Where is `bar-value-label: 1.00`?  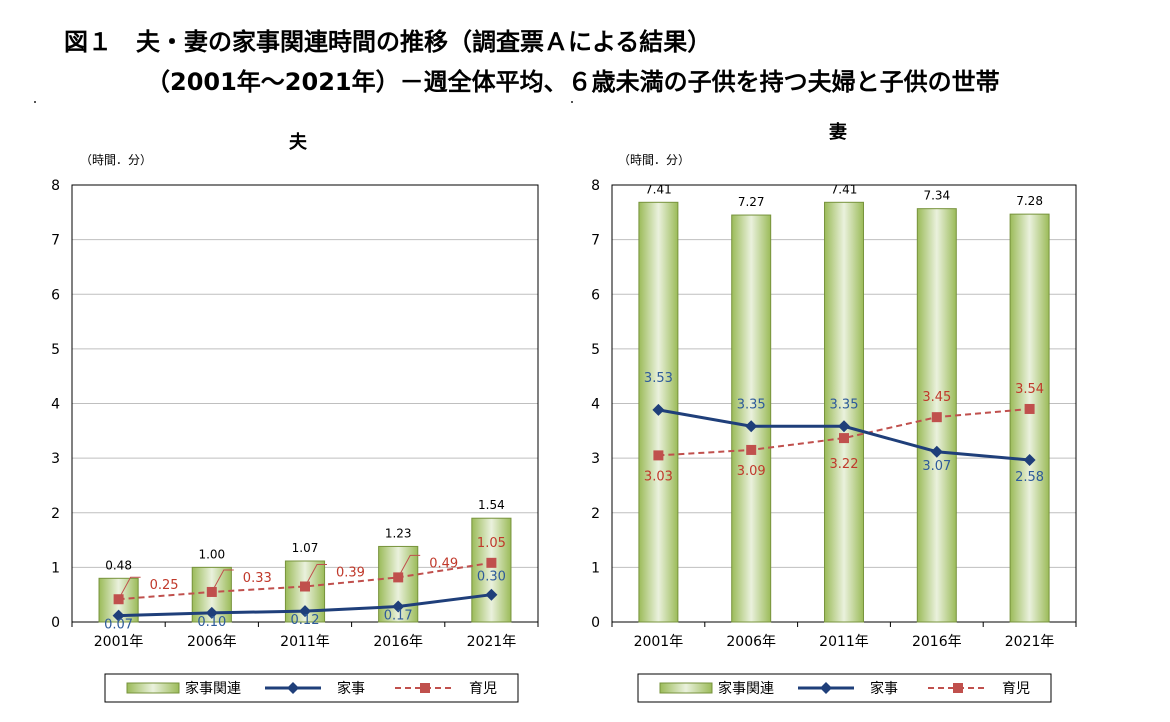 bar-value-label: 1.00 is located at coordinates (211, 554).